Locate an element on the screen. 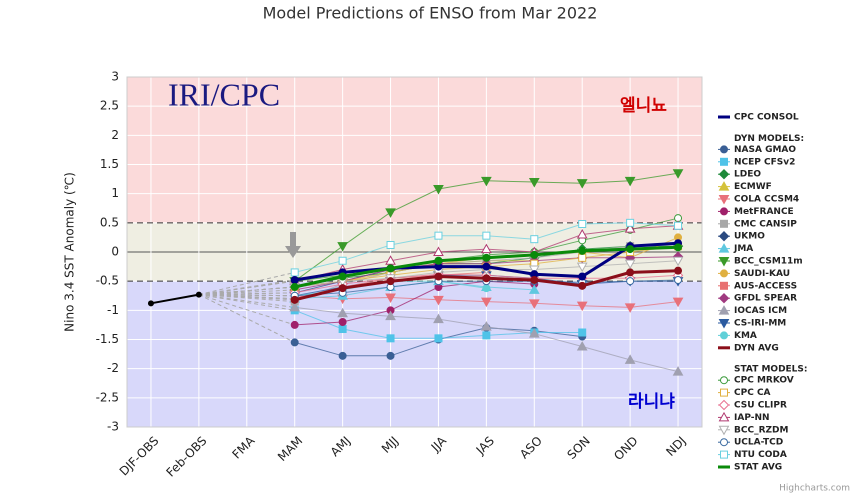 The width and height of the screenshot is (863, 502). legend-label: CSU CLIPR is located at coordinates (760, 406).